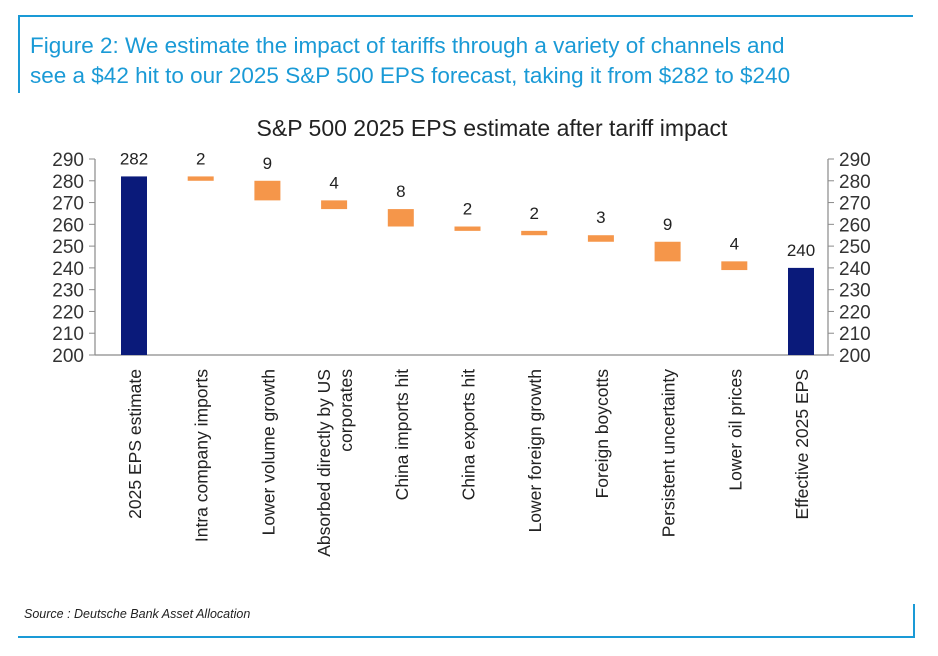 This screenshot has width=938, height=656. What do you see at coordinates (669, 453) in the screenshot?
I see `x-tick-label: Persistent uncertainty` at bounding box center [669, 453].